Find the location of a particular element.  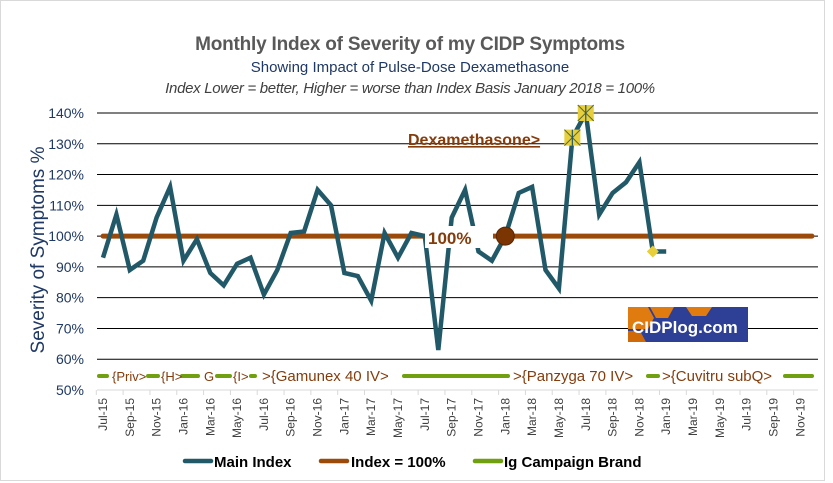

x-tick-label: May-18 is located at coordinates (559, 418).